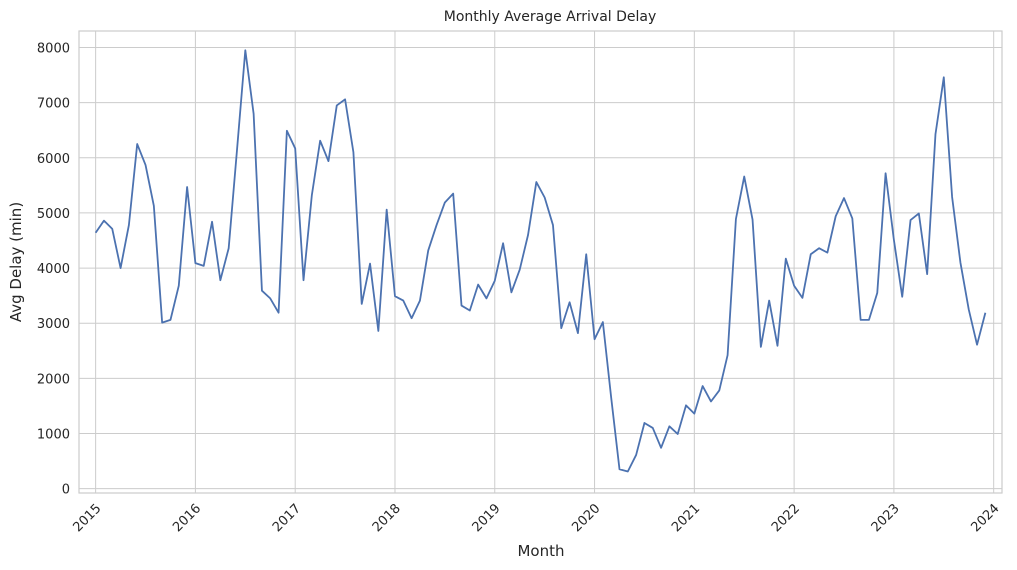  I want to click on x-axis-label: Month, so click(540, 551).